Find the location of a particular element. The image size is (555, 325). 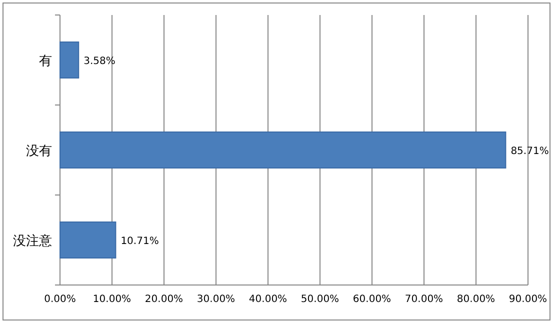

x-tick-label: 40.00% is located at coordinates (268, 299).